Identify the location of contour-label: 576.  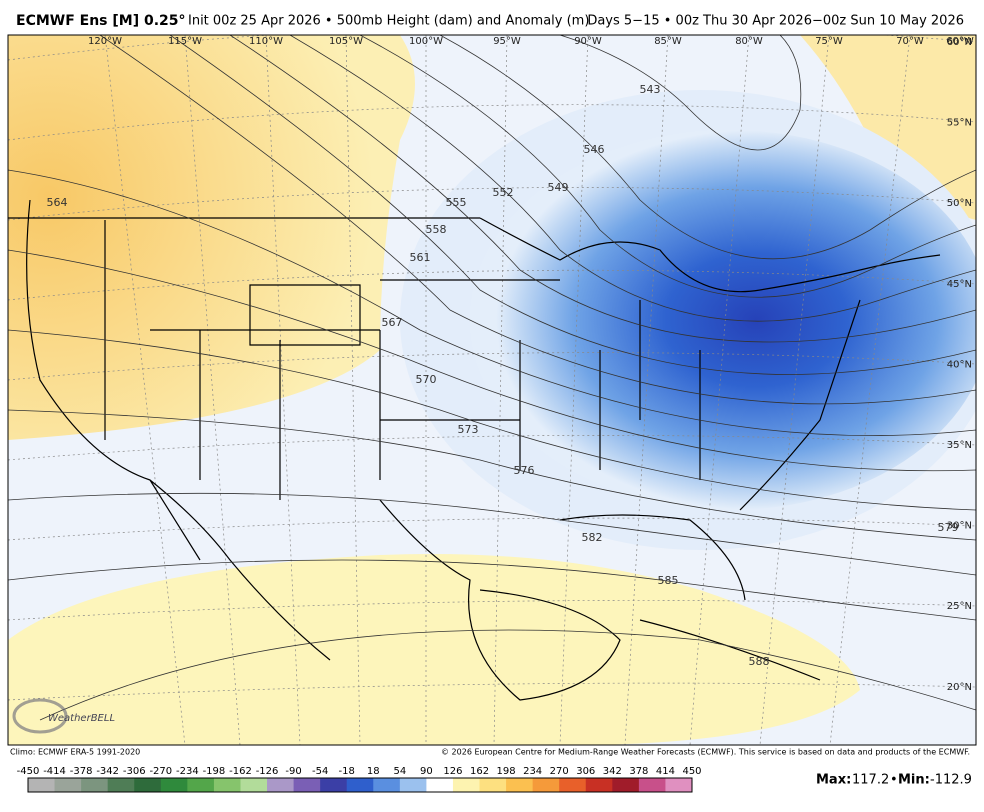
(524, 470).